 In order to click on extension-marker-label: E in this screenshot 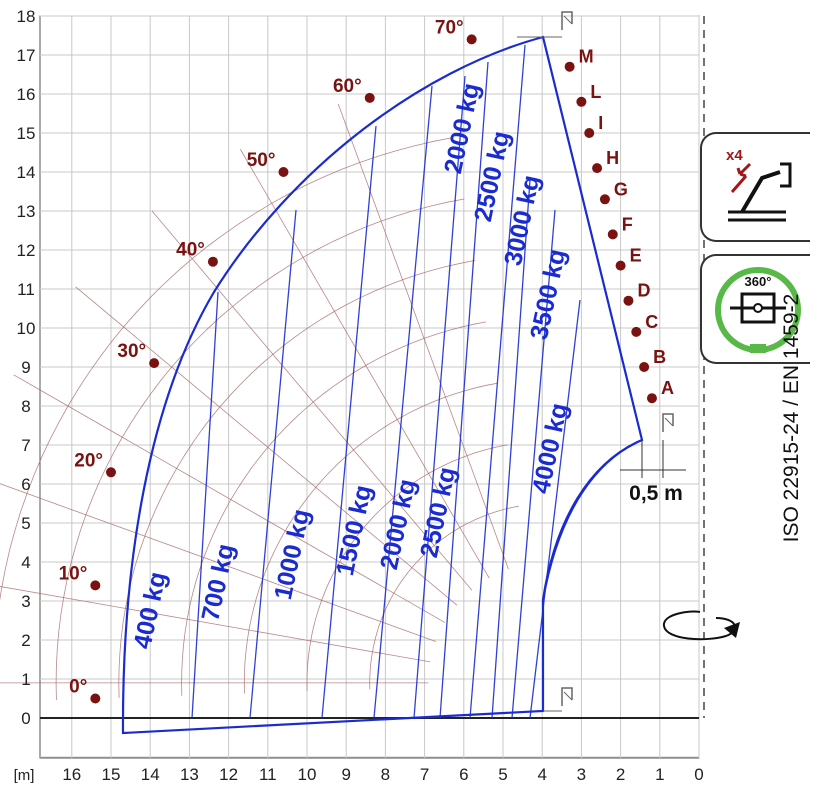, I will do `click(636, 256)`.